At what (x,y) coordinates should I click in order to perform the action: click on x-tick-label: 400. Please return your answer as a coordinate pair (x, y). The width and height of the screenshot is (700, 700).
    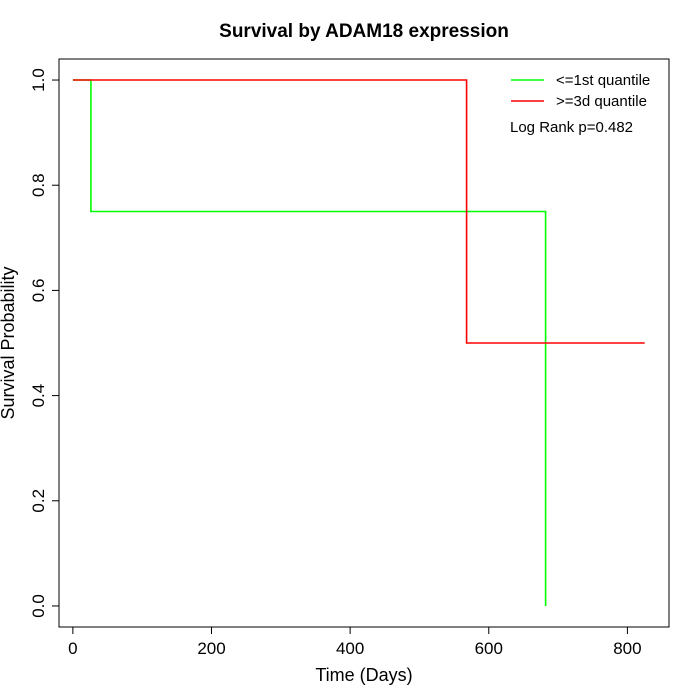
    Looking at the image, I should click on (350, 648).